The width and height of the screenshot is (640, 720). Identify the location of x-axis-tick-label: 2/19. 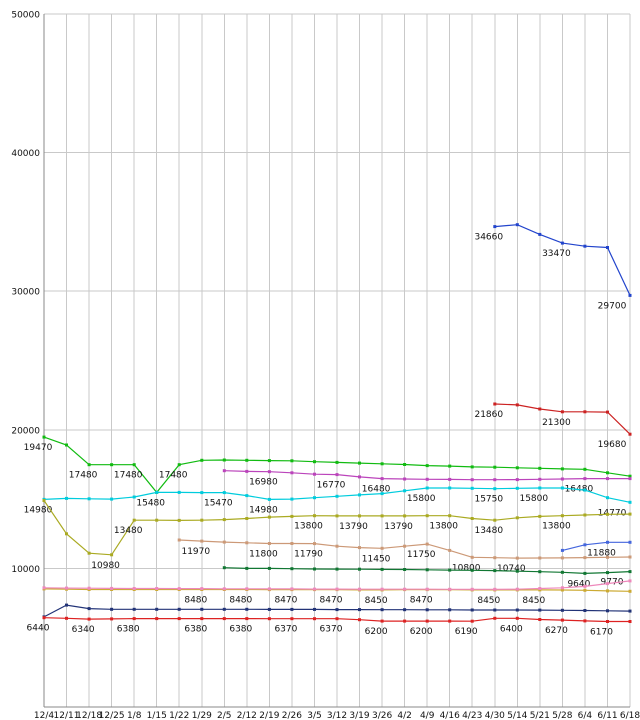
(269, 715).